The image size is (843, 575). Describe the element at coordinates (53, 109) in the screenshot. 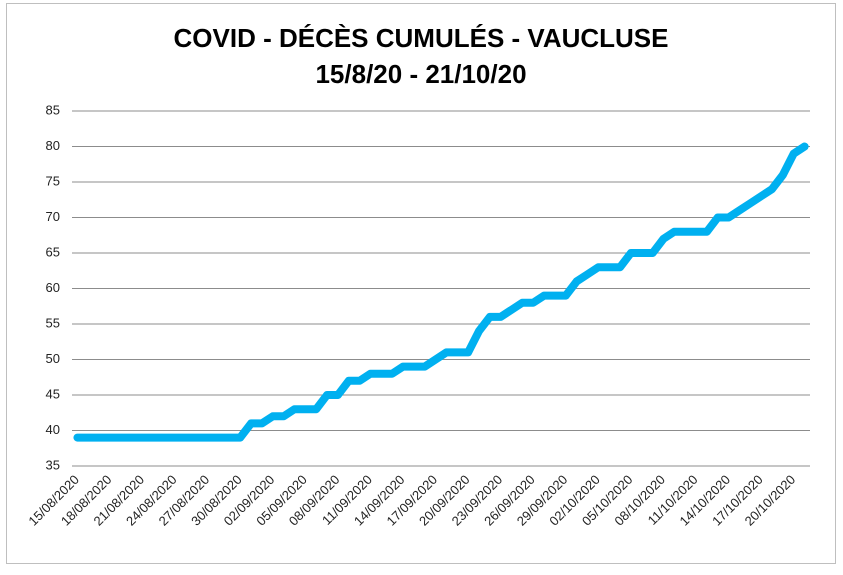

I see `y-tick-label: 85` at that location.